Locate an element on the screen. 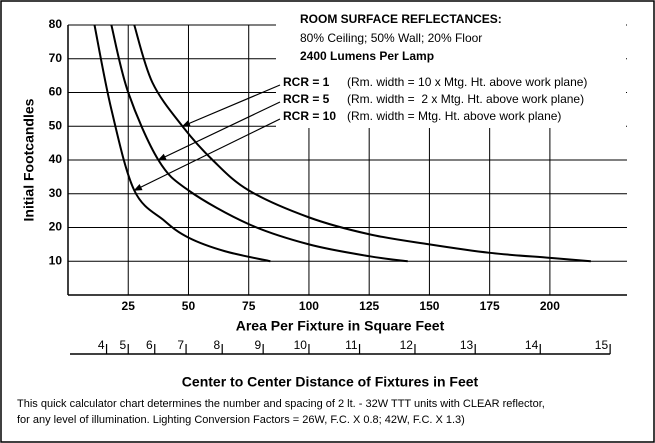 The width and height of the screenshot is (655, 443). x2-tick-label: 6 is located at coordinates (149, 345).